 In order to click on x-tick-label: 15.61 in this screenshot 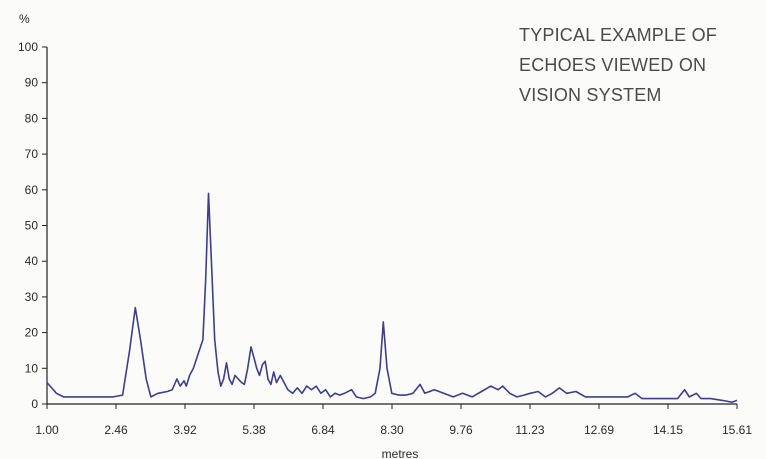, I will do `click(737, 430)`.